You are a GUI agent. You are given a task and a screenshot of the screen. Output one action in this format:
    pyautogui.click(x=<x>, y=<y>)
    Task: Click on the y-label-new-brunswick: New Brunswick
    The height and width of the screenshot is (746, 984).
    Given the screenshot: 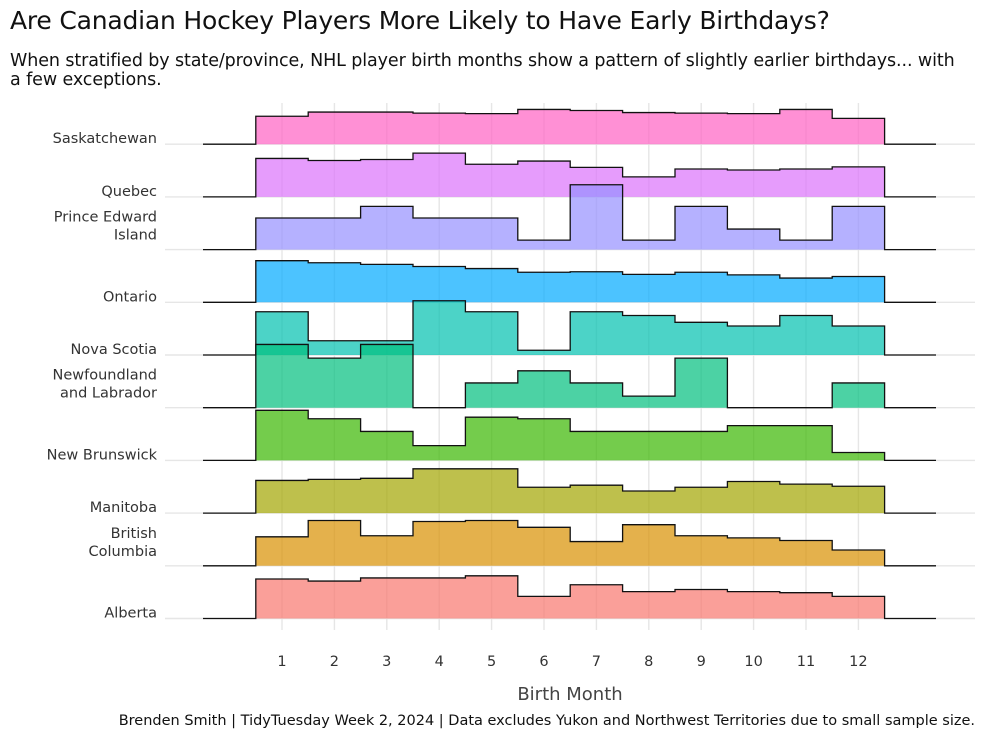 What is the action you would take?
    pyautogui.click(x=102, y=455)
    